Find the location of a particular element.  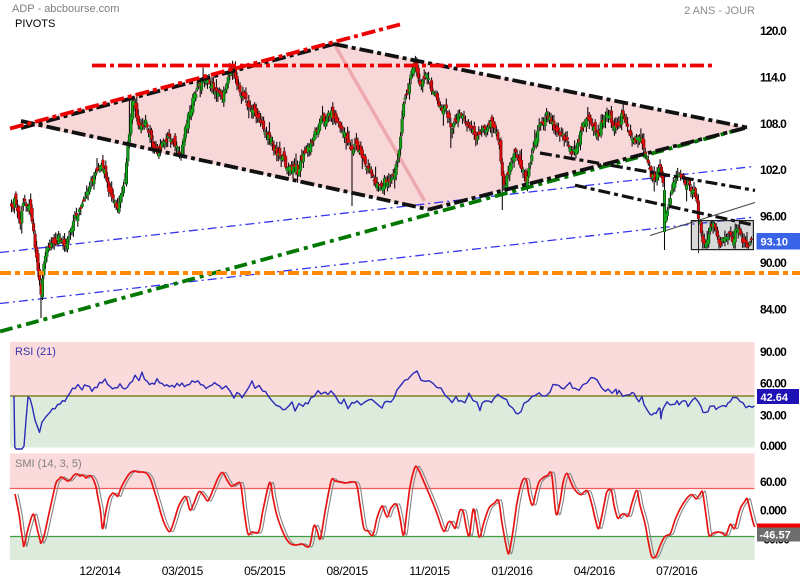

svg-text: 03/2015 is located at coordinates (183, 571).